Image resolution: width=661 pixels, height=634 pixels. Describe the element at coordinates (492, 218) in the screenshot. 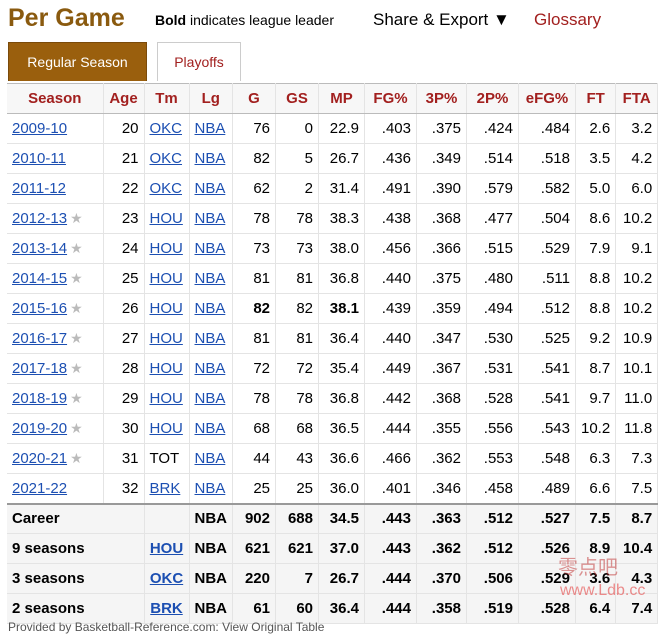

I see `stat-cell-twop: .477` at that location.